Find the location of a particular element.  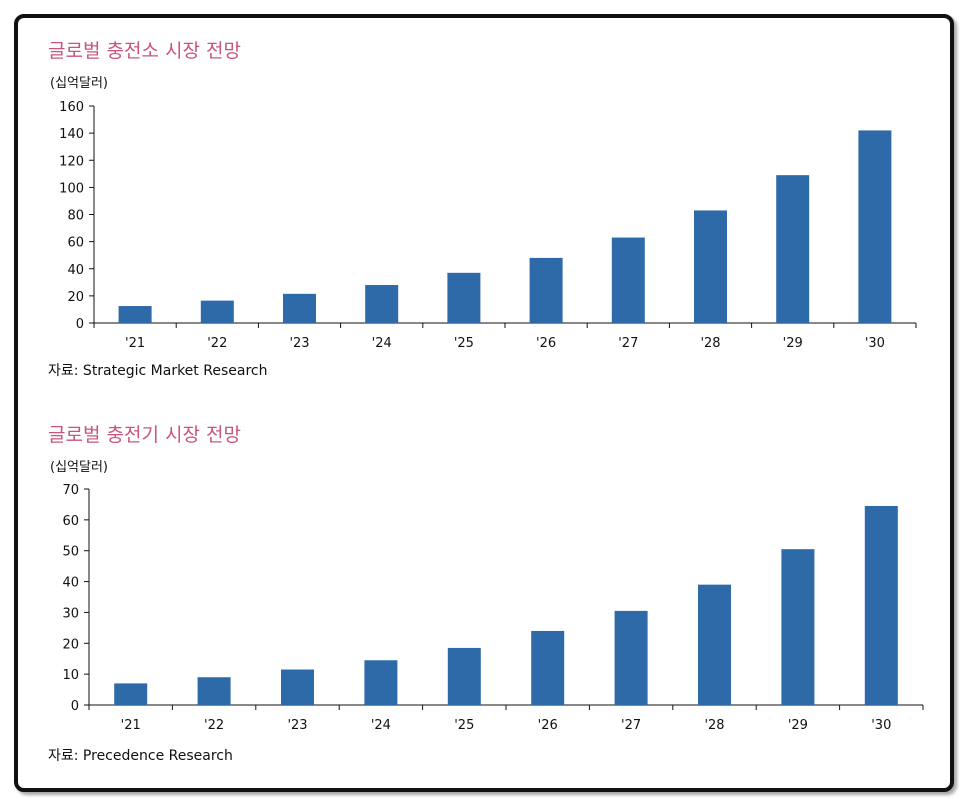

y-tick-label: 10 is located at coordinates (70, 675).